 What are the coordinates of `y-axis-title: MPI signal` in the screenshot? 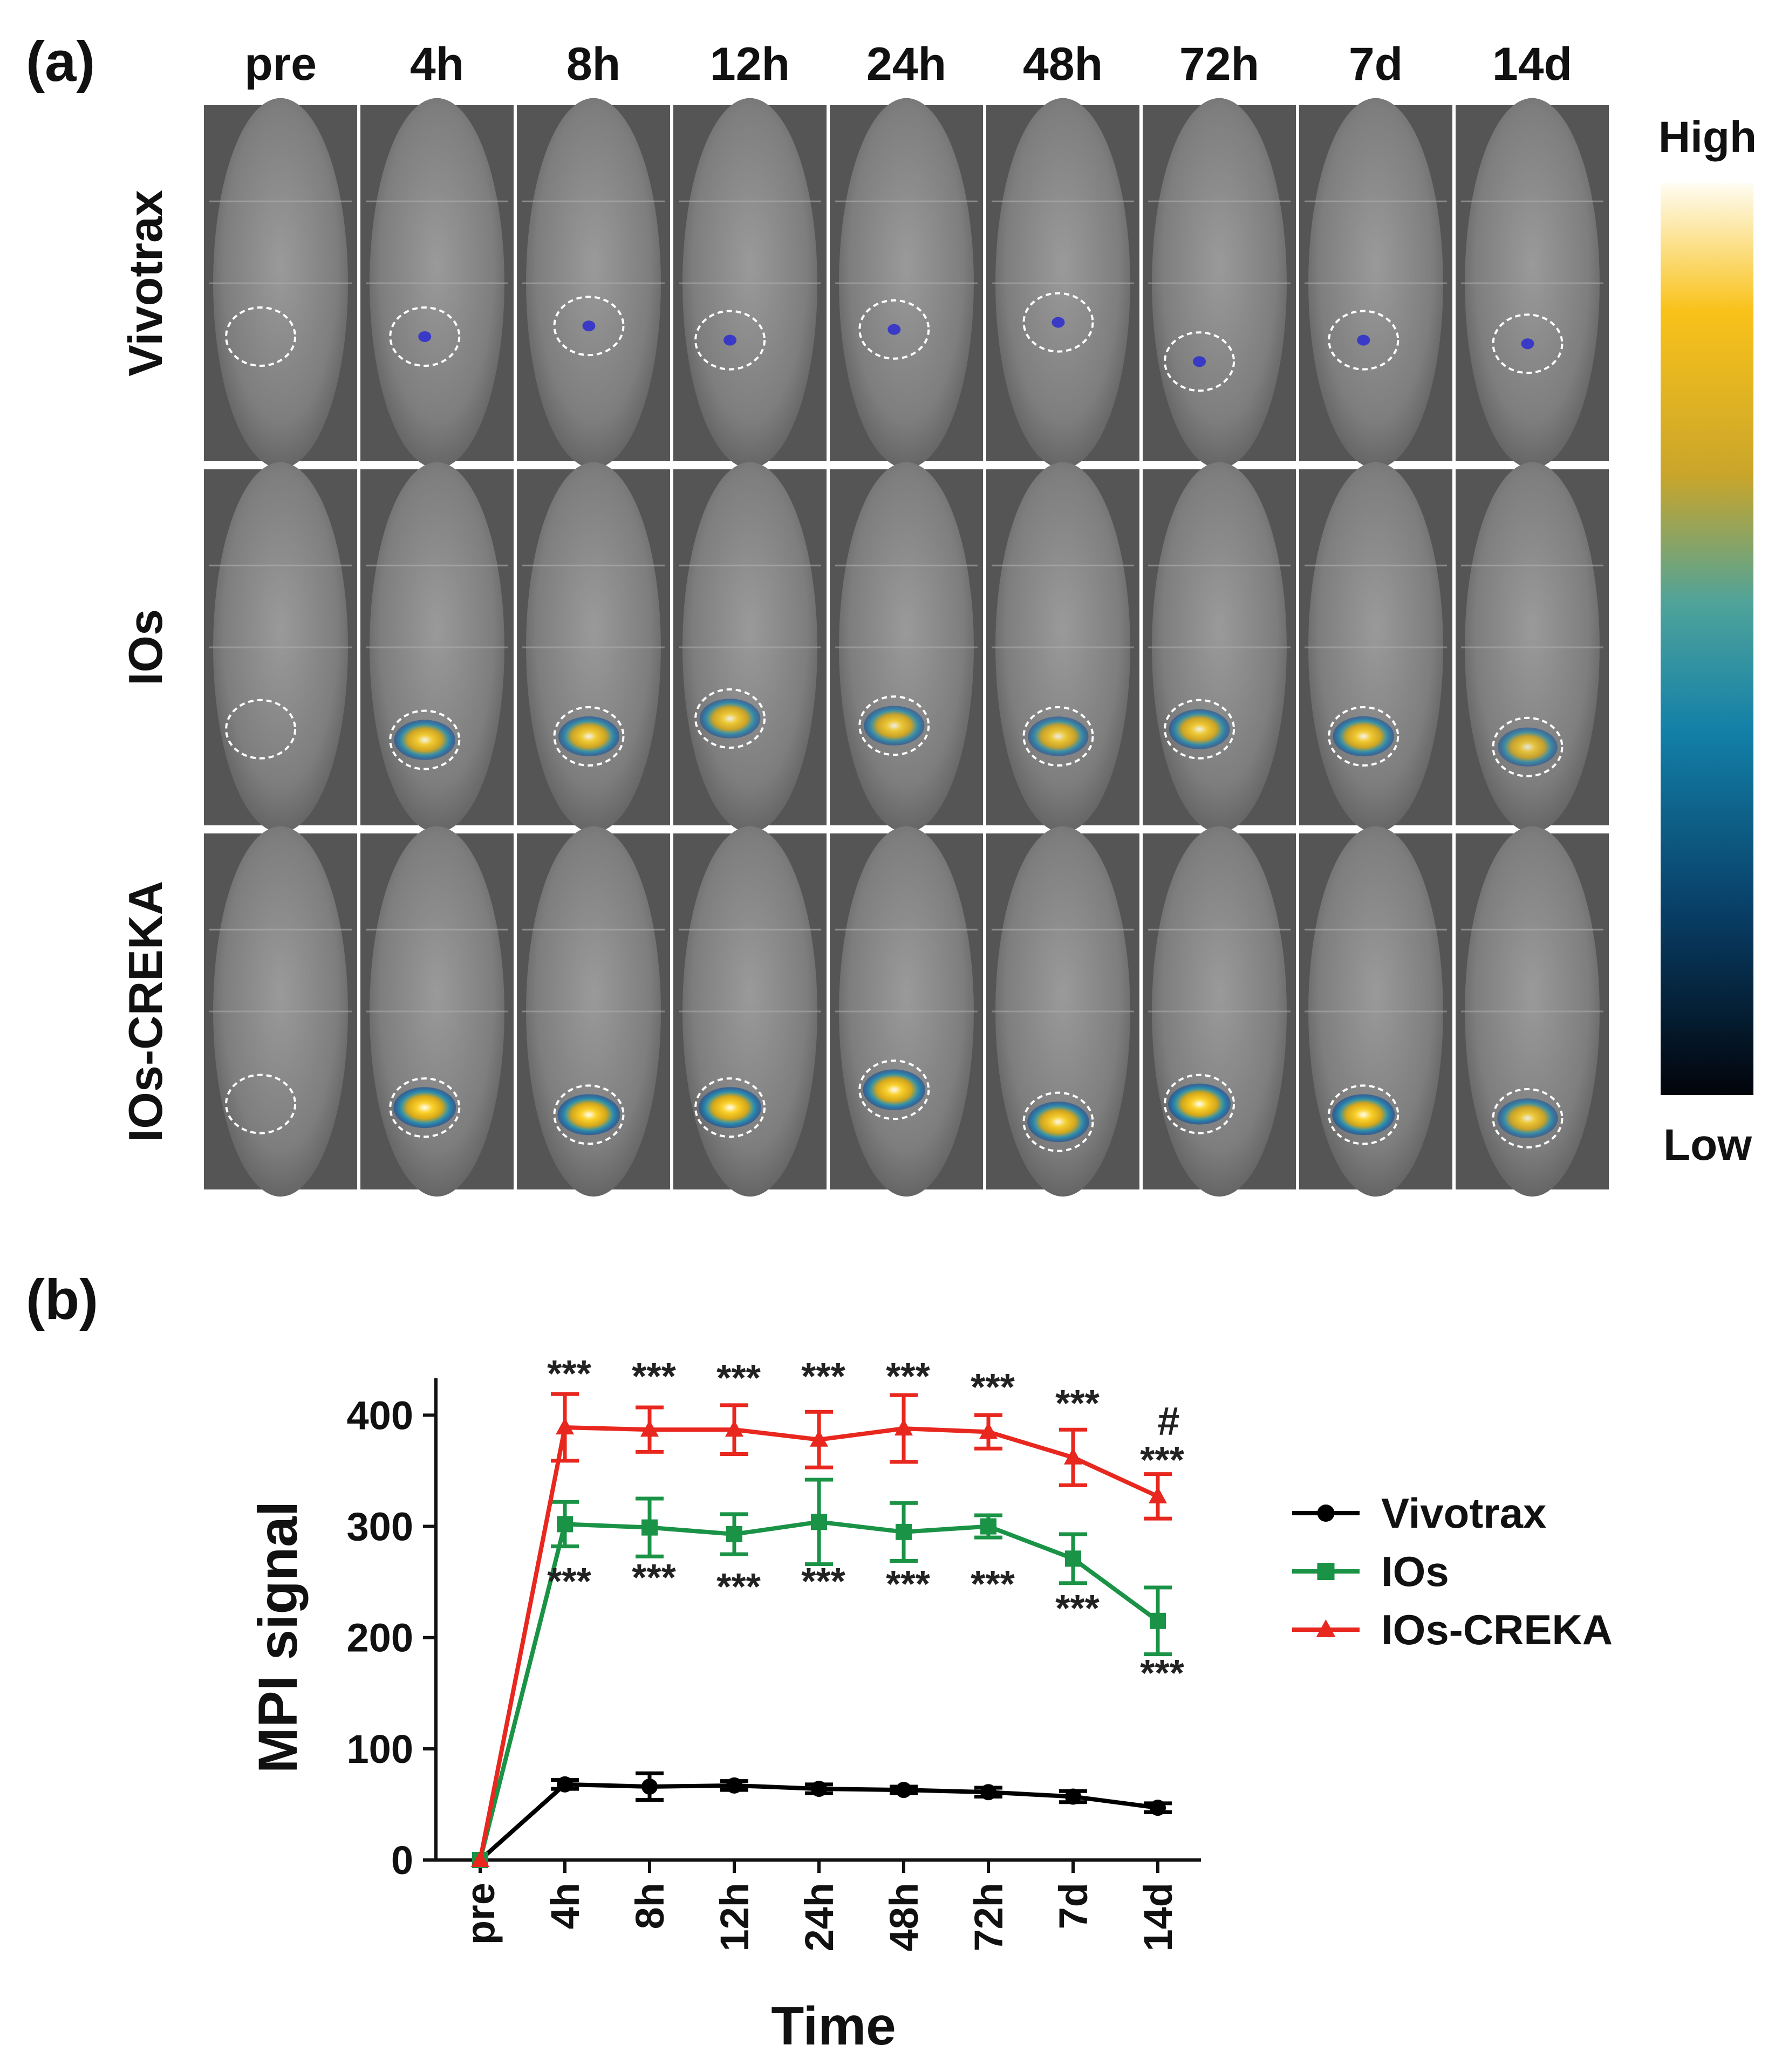 It's located at (278, 1637).